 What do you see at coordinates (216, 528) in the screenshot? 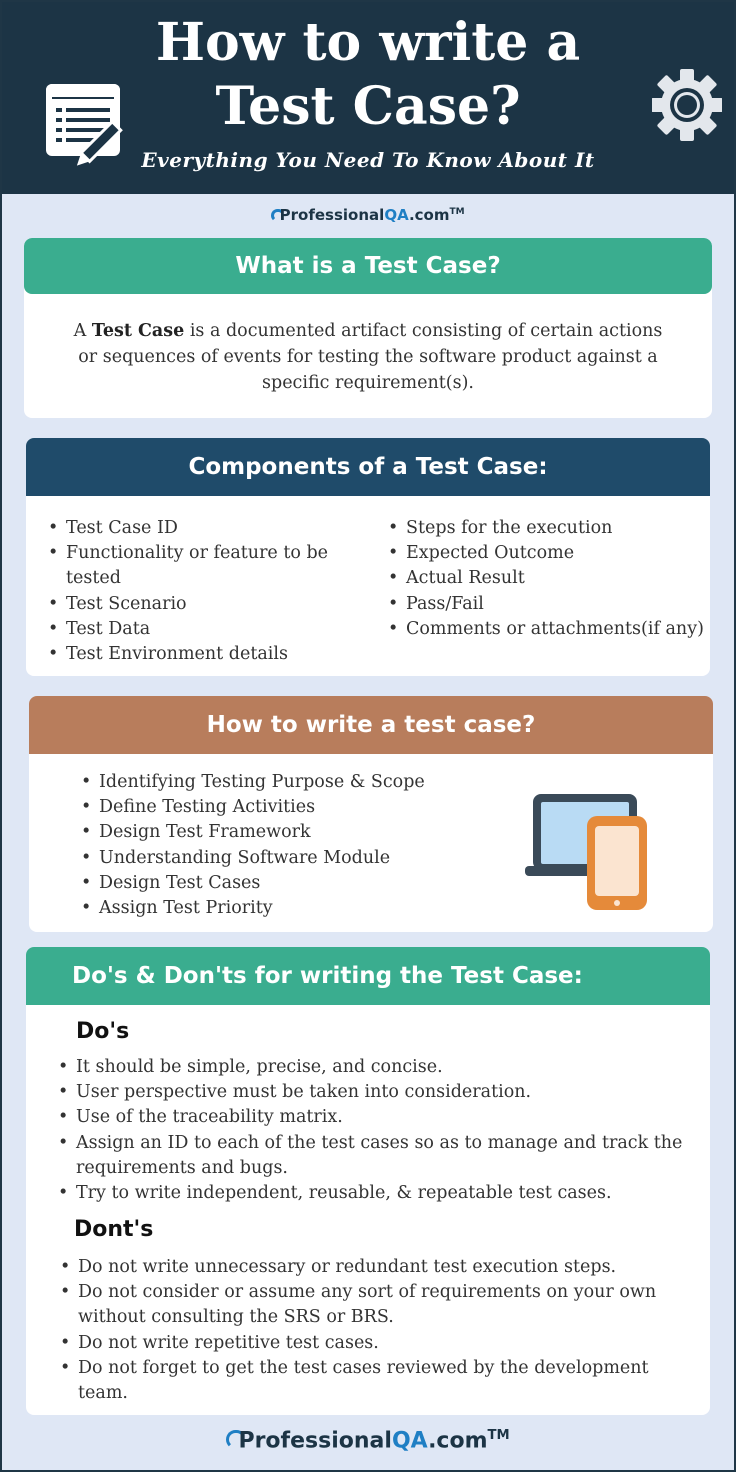
I see `list-item: Test Case ID` at bounding box center [216, 528].